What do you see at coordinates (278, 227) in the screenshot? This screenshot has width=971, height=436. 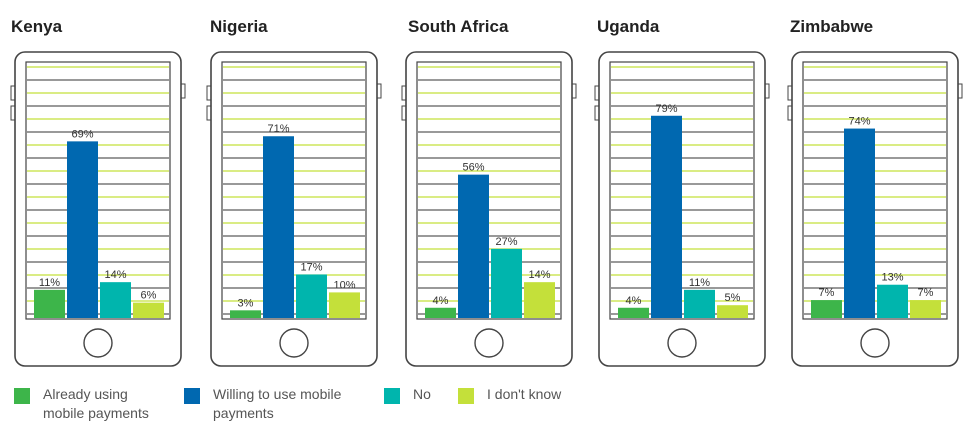 I see `bar-nigeria-willing` at bounding box center [278, 227].